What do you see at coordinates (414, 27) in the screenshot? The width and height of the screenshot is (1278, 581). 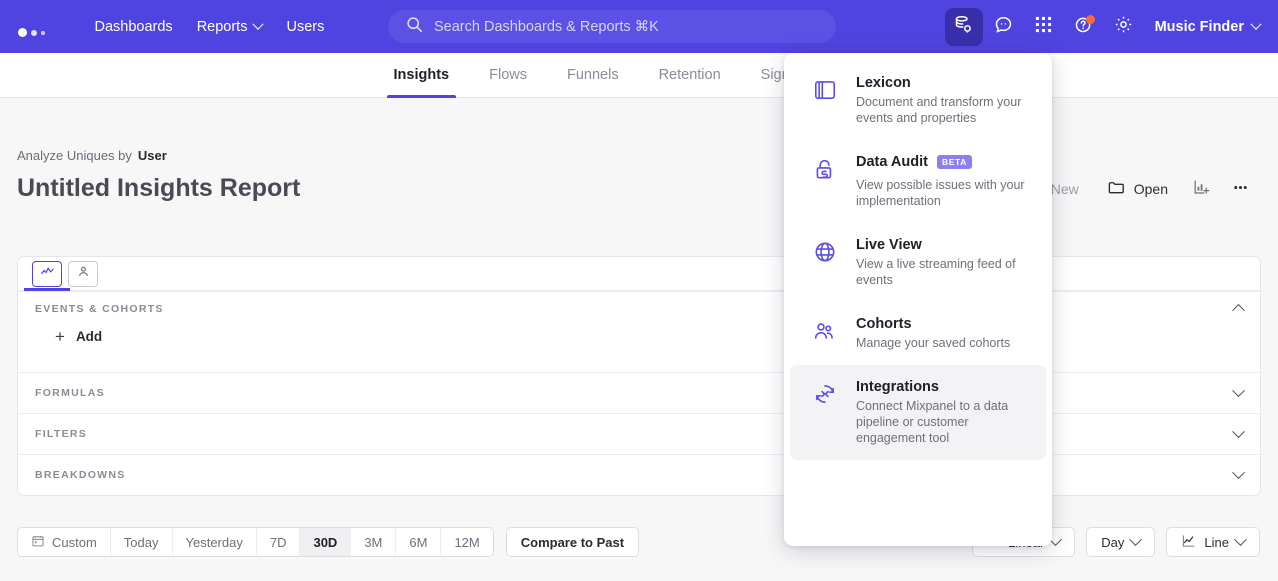 I see `search-icon` at bounding box center [414, 27].